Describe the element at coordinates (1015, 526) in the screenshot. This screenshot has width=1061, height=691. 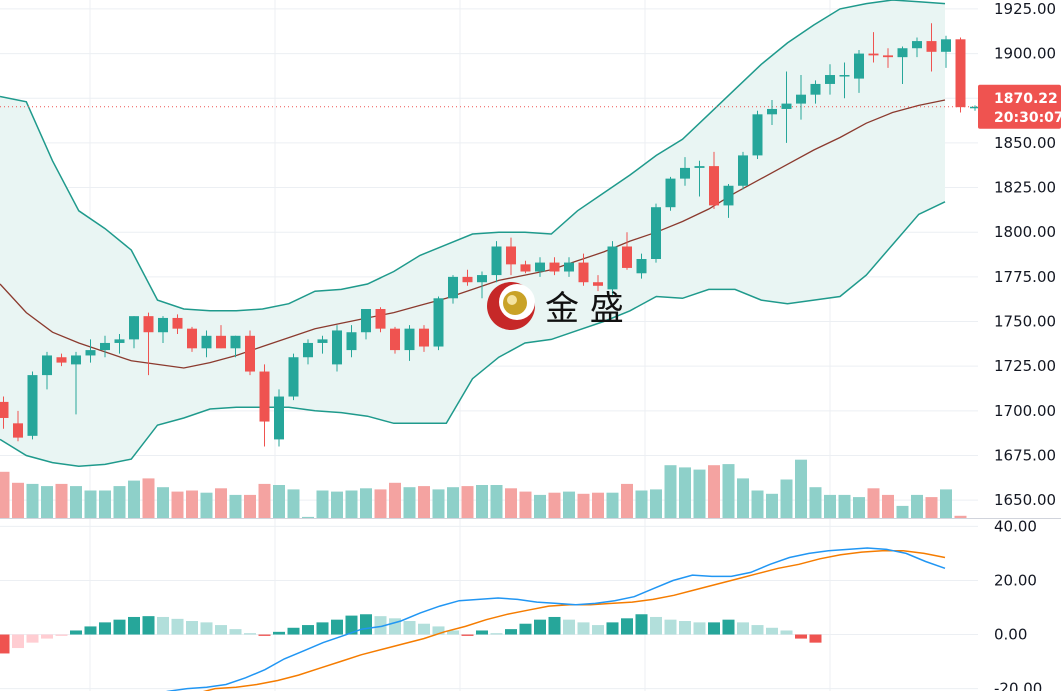
I see `macd-tick-label: 40.00` at that location.